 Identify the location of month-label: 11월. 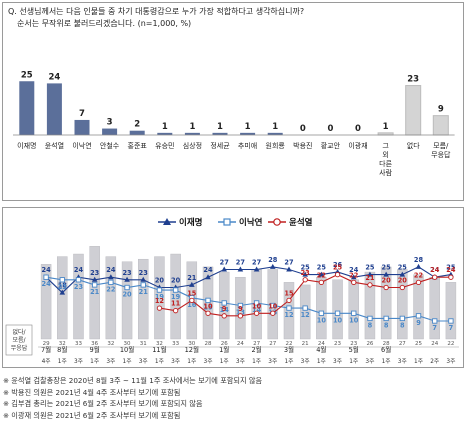
(159, 349).